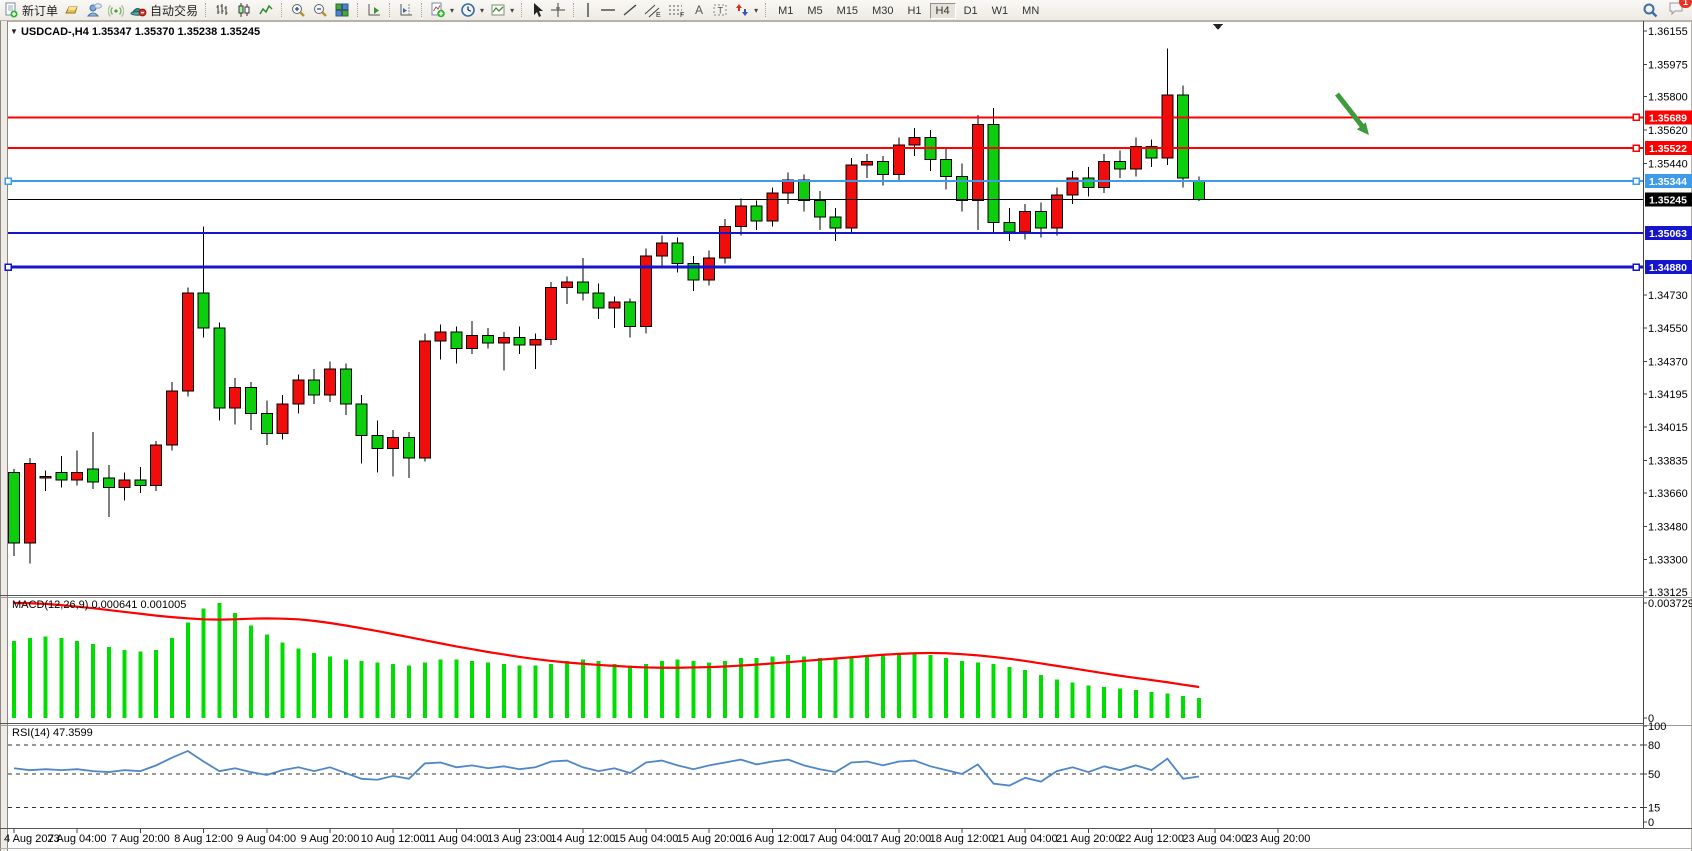 This screenshot has width=1692, height=851. I want to click on notifications-button: 1, so click(1680, 10).